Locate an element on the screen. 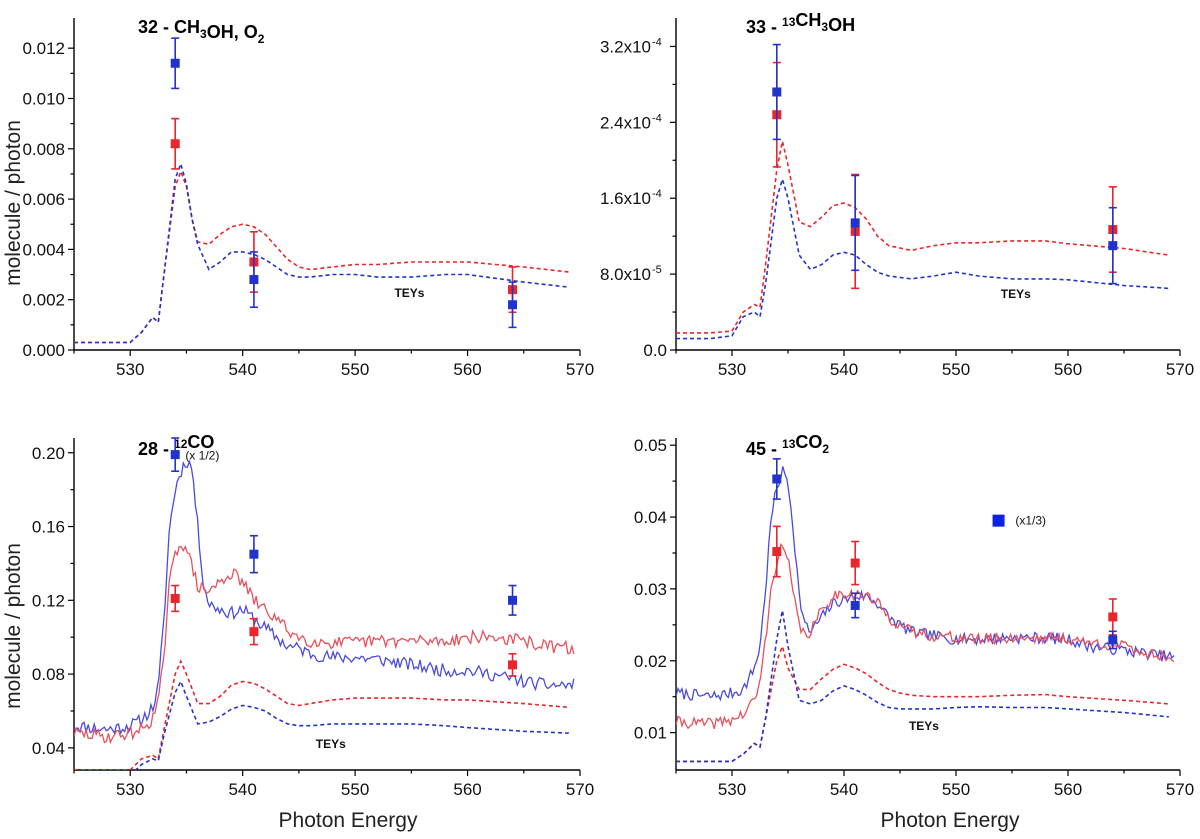  y-tick-label: 1.6x10 is located at coordinates (625, 198).